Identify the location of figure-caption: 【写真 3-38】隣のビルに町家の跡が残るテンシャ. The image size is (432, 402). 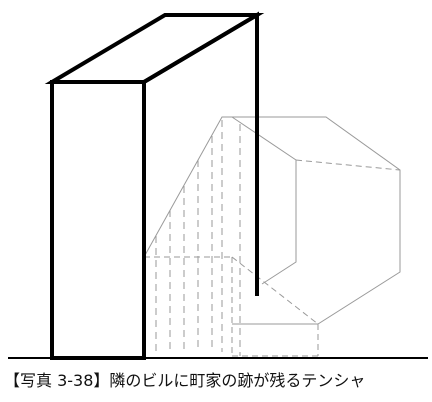
(185, 380).